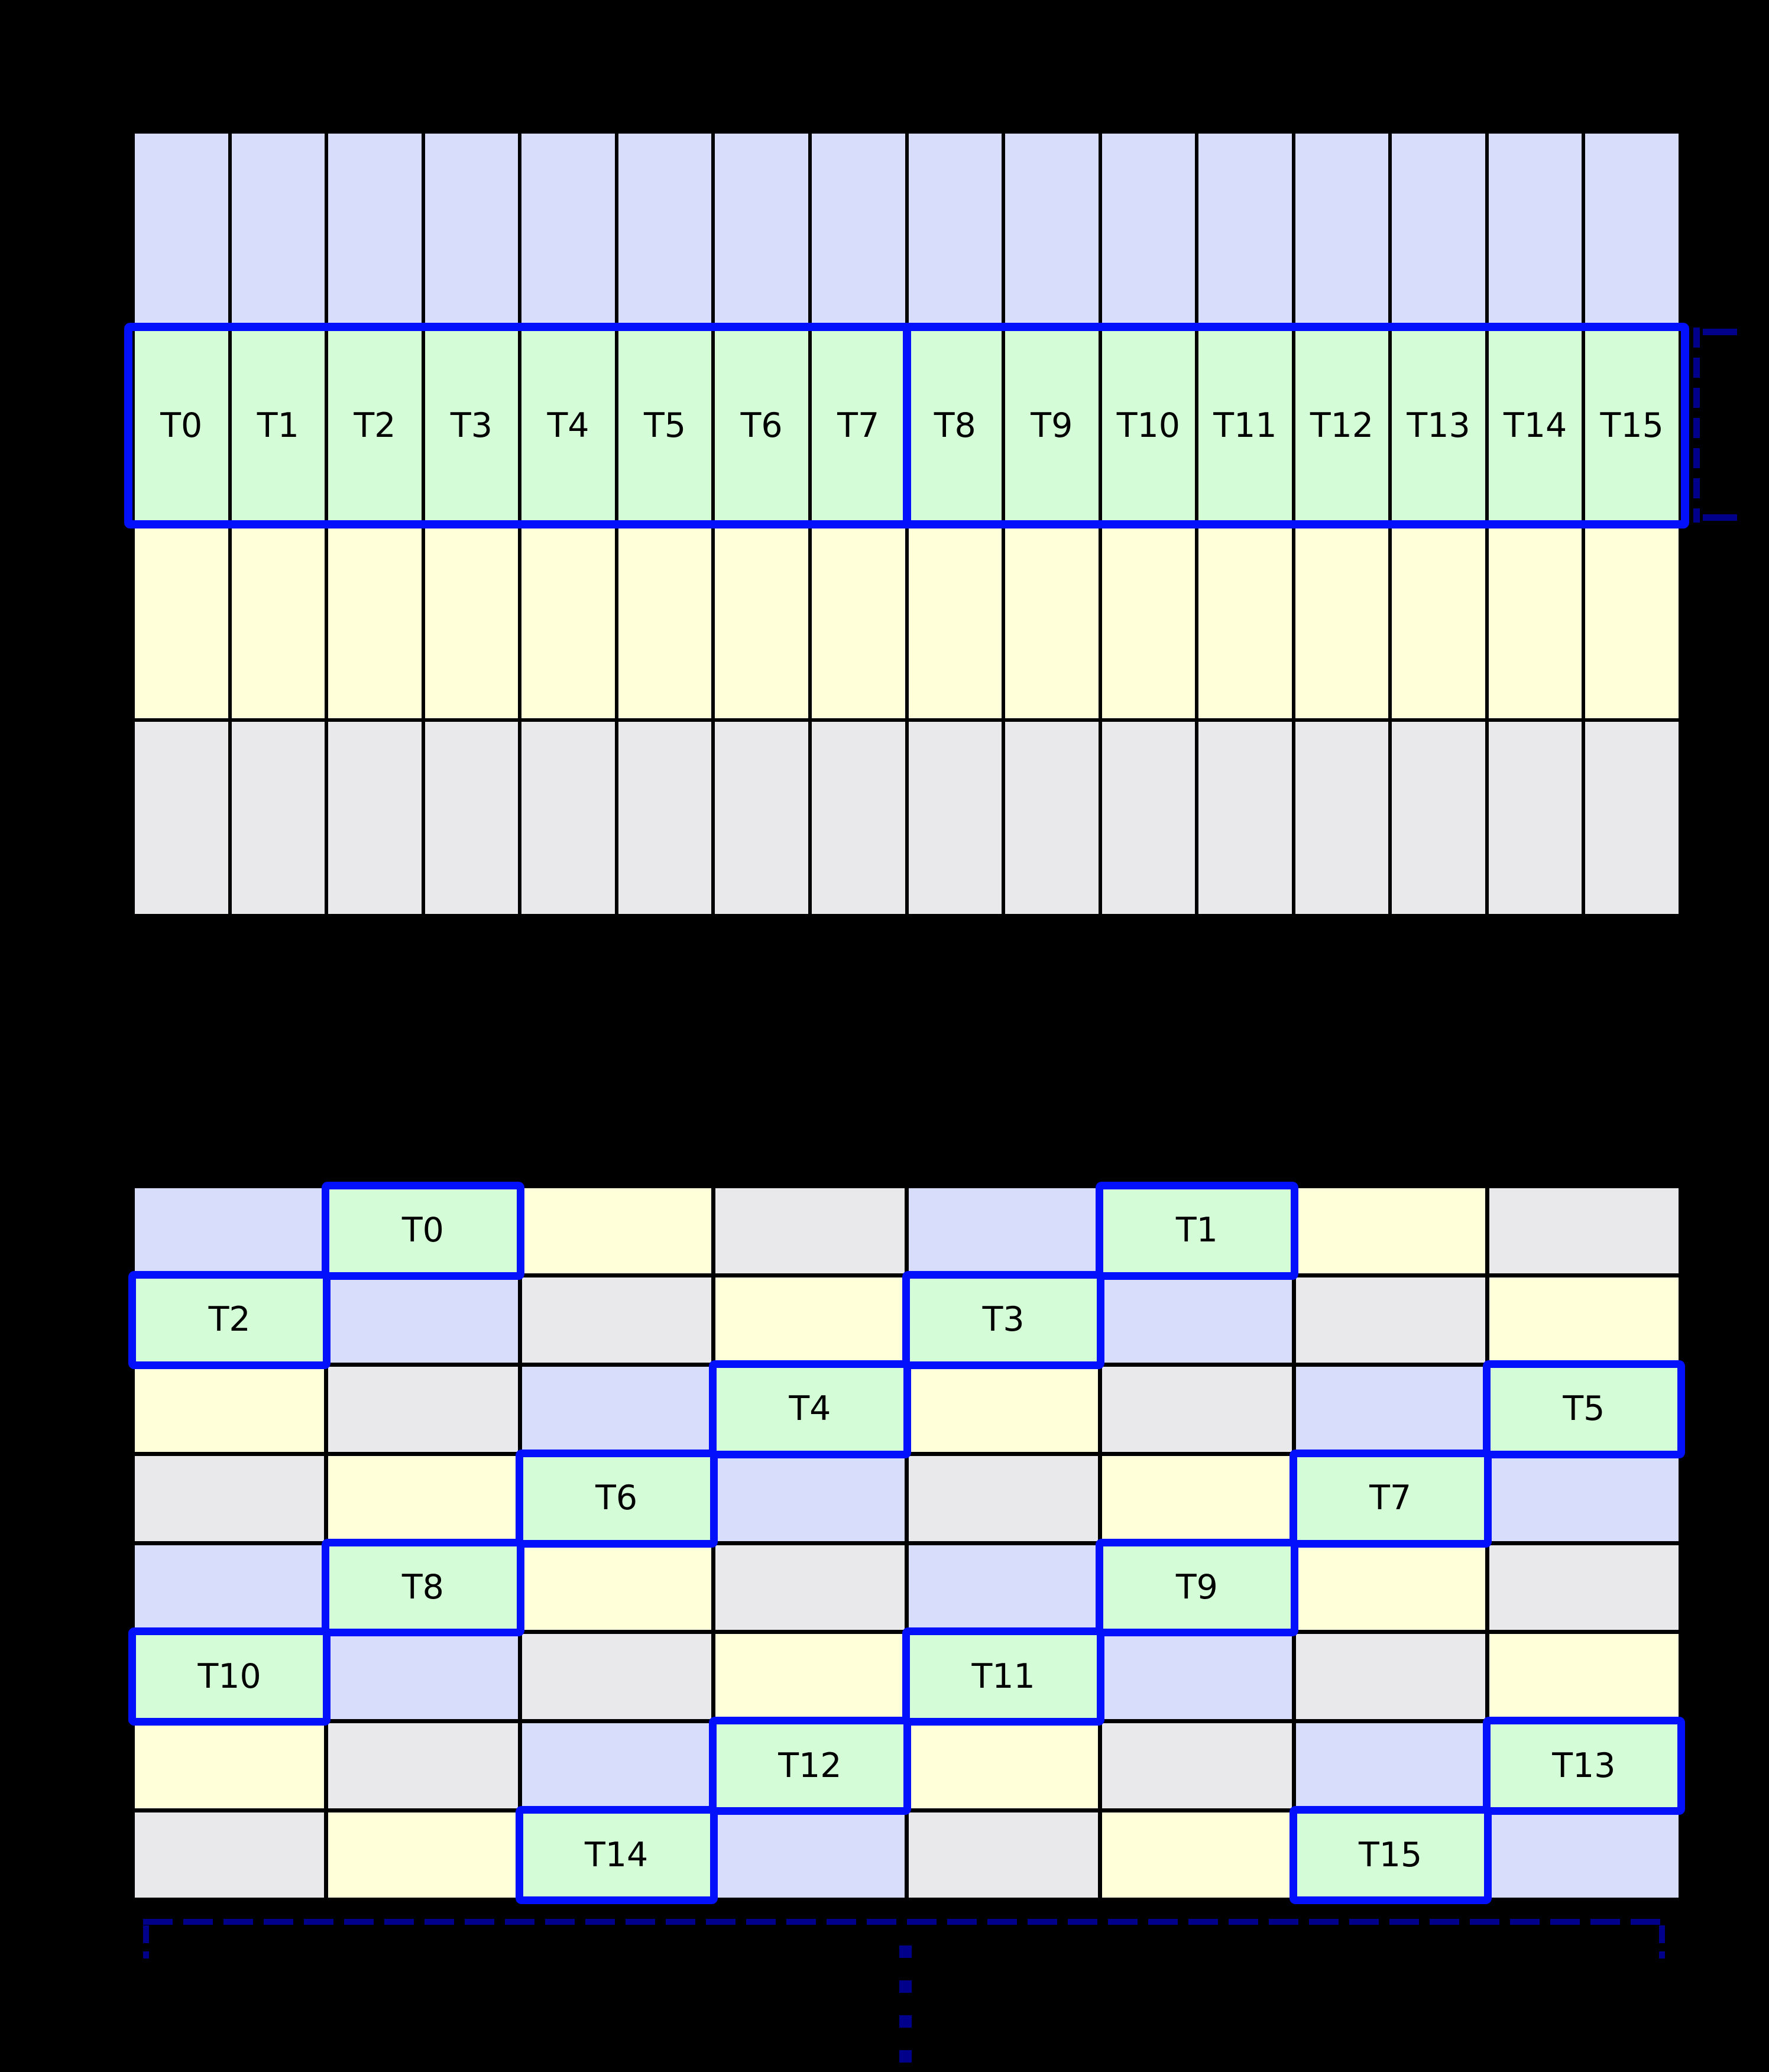 The height and width of the screenshot is (2072, 1769). I want to click on swizzled-thread-cell-T10: T10, so click(230, 1677).